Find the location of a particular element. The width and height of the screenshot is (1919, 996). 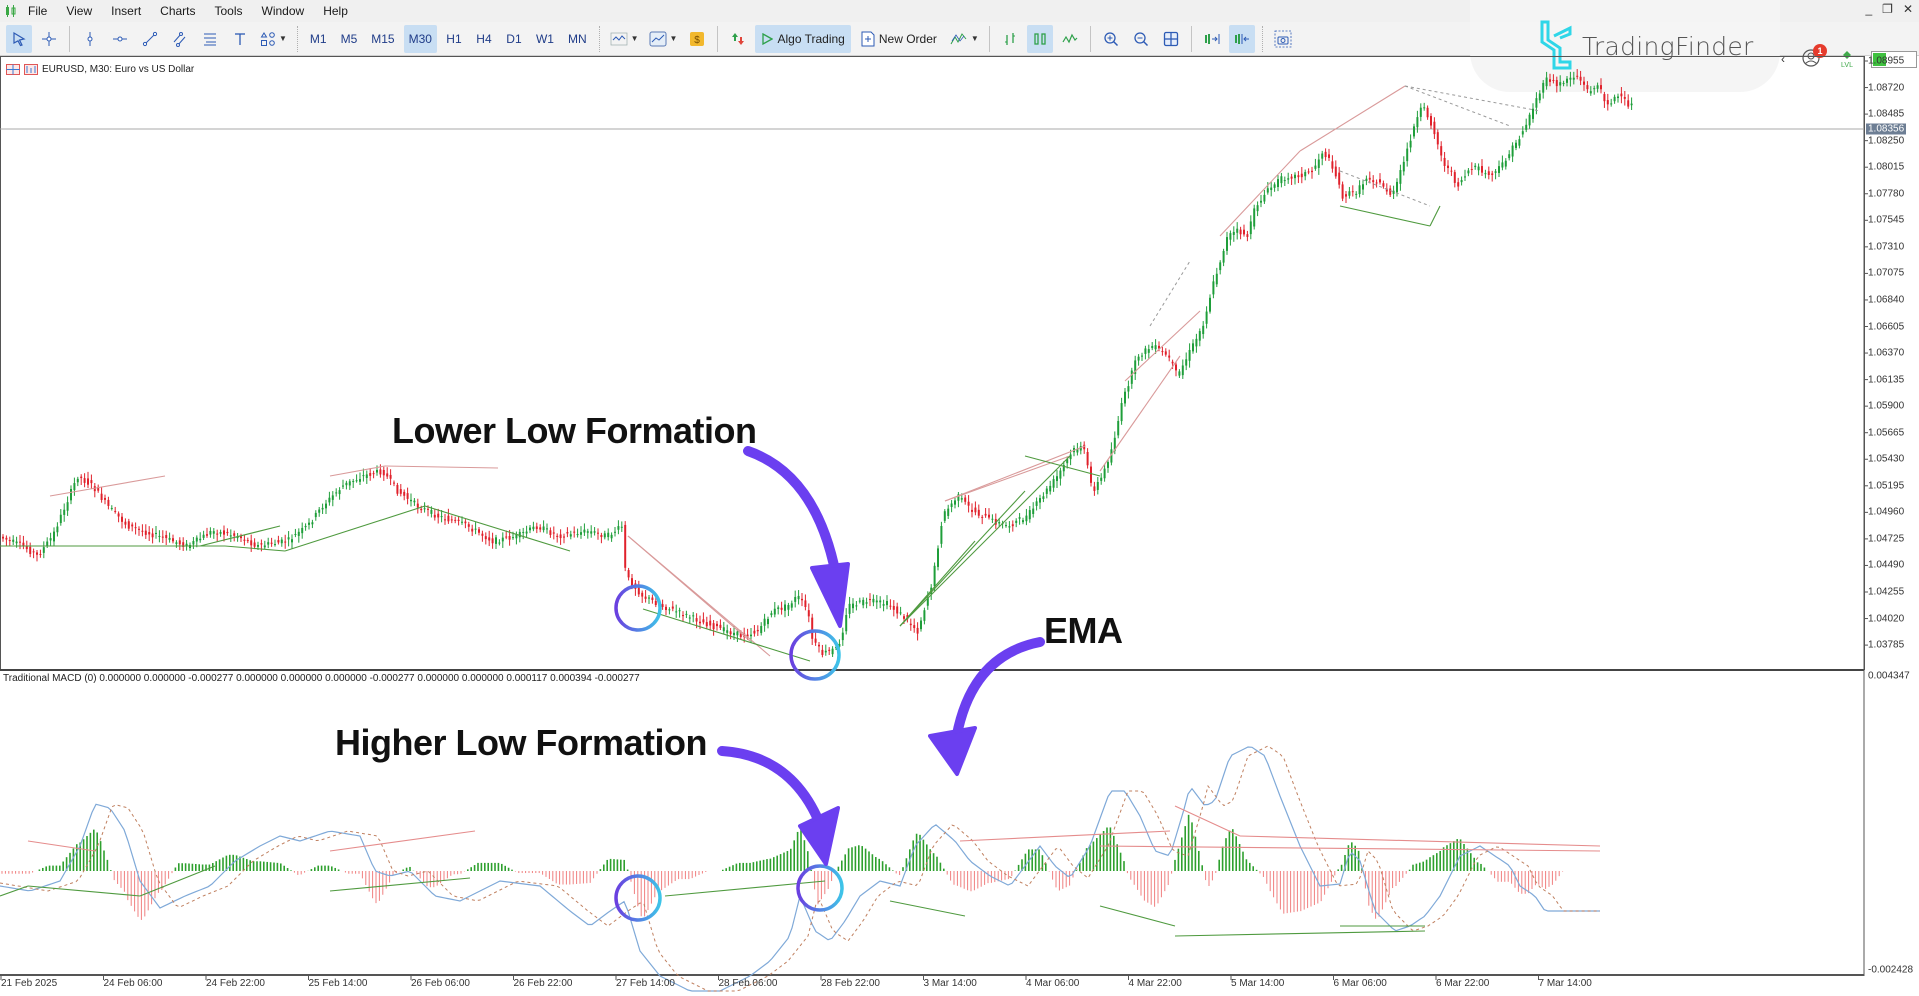

timeframe-m30: M30 is located at coordinates (420, 38).